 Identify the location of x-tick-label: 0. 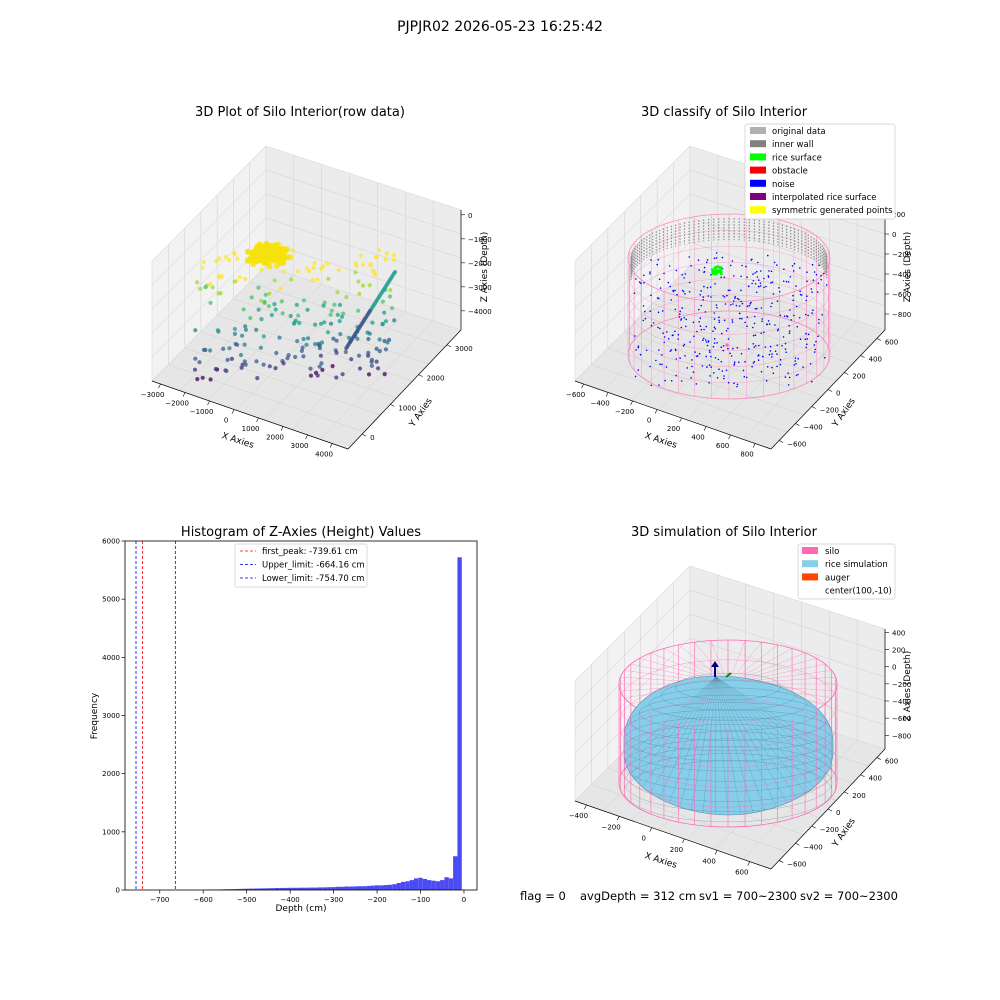
(226, 420).